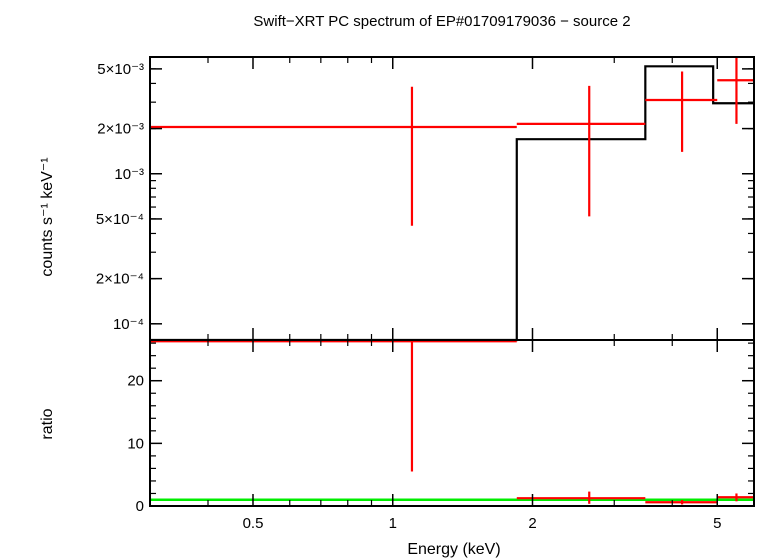 The width and height of the screenshot is (758, 558). Describe the element at coordinates (120, 129) in the screenshot. I see `spectrum-y-tick-label: 2×10⁻³` at that location.